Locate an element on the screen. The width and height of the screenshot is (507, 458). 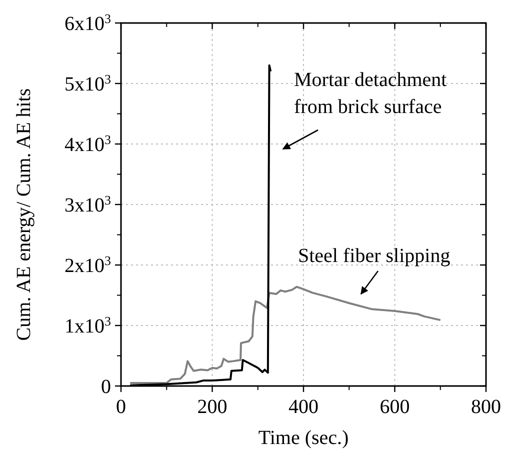
annotation: Mortar detachment from brick surface is located at coordinates (371, 93).